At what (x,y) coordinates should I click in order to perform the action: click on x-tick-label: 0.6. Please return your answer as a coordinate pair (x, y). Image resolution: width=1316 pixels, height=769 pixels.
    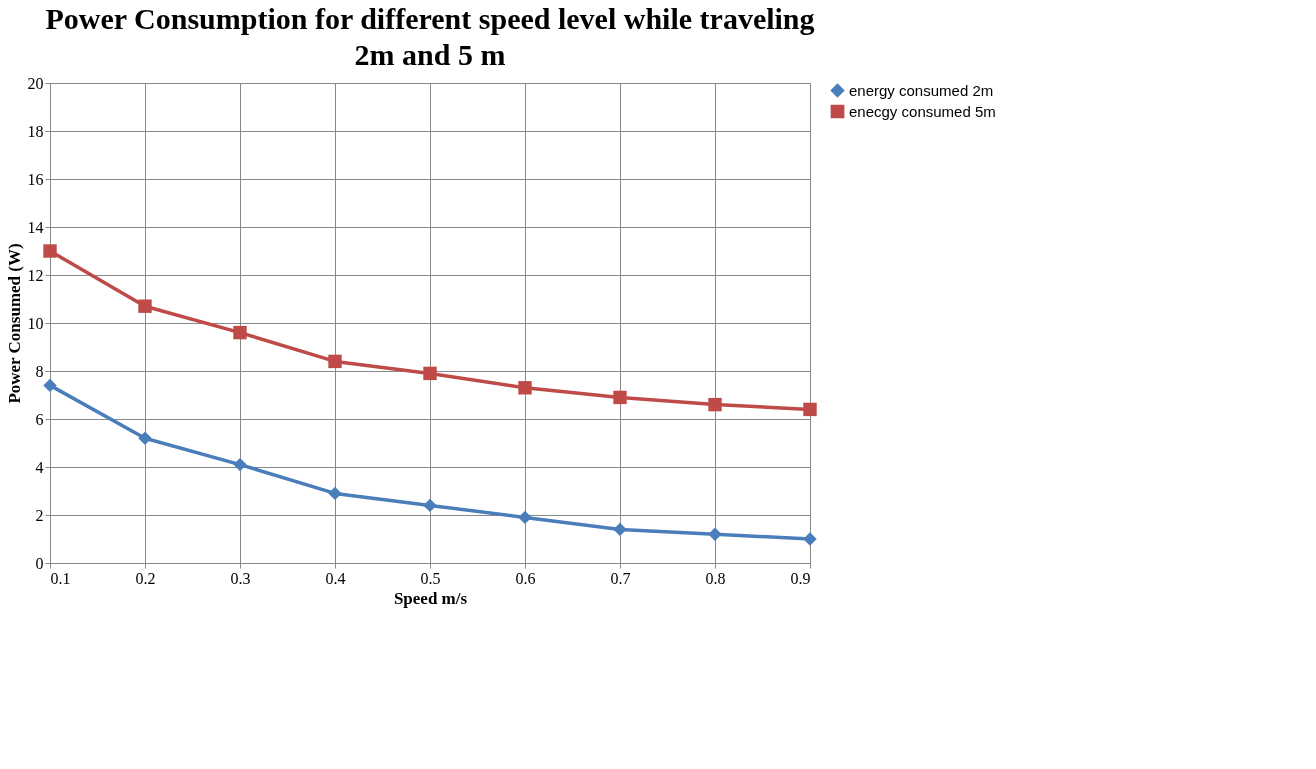
    Looking at the image, I should click on (525, 578).